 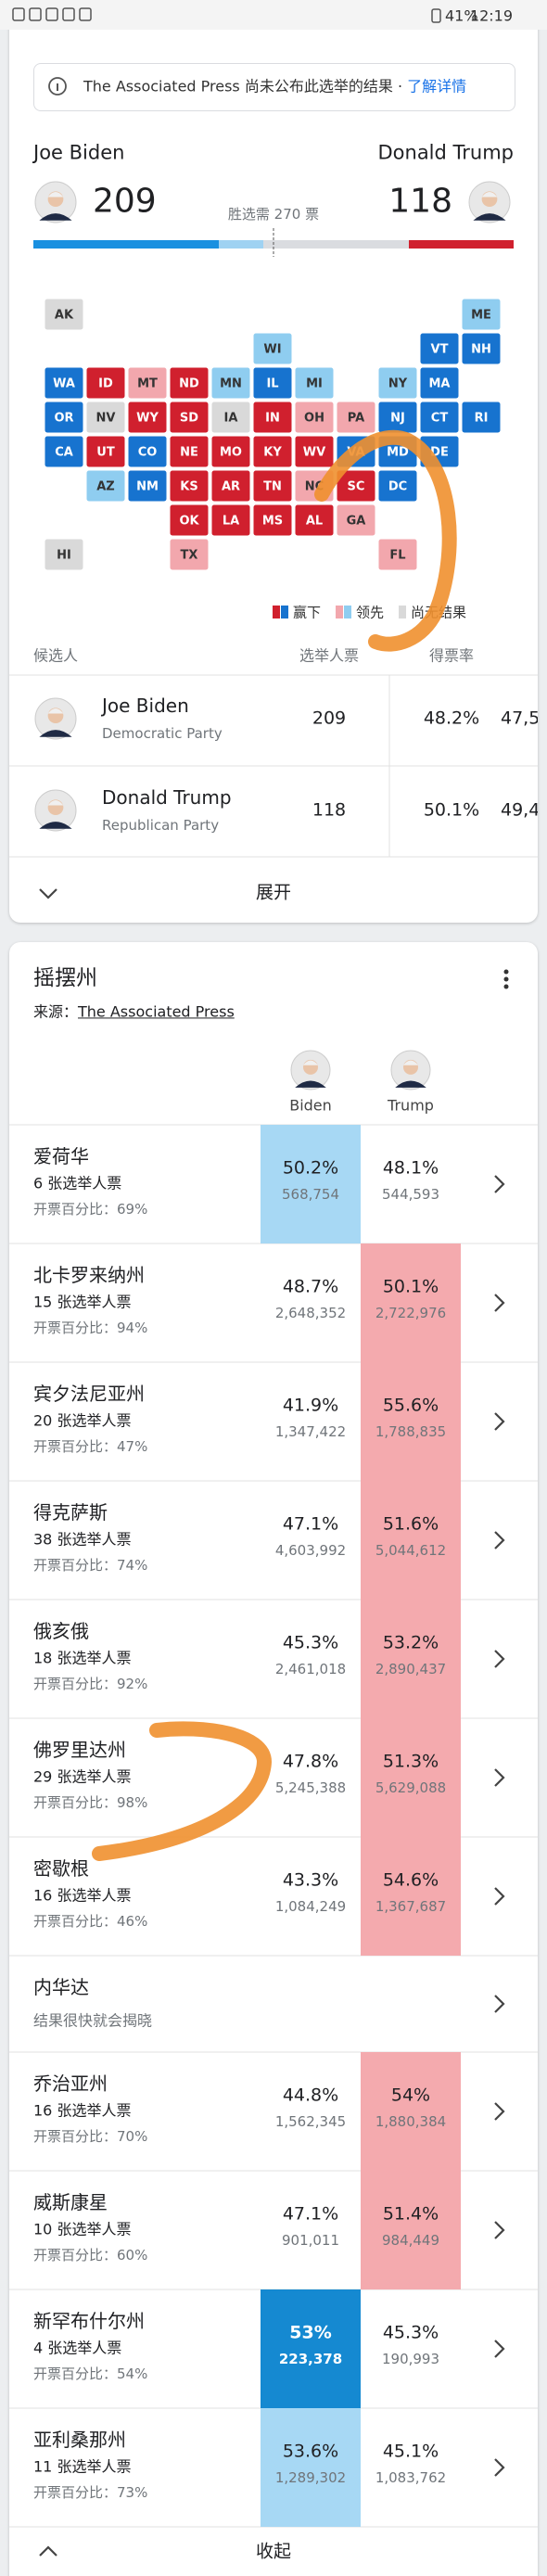 I want to click on vote-share: 45.1%, so click(x=410, y=2451).